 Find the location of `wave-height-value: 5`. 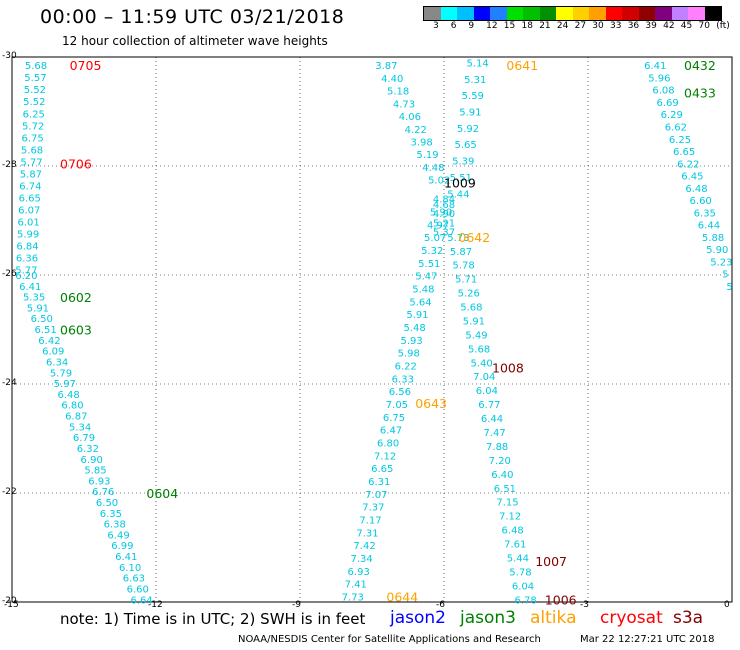

wave-height-value: 5 is located at coordinates (725, 275).